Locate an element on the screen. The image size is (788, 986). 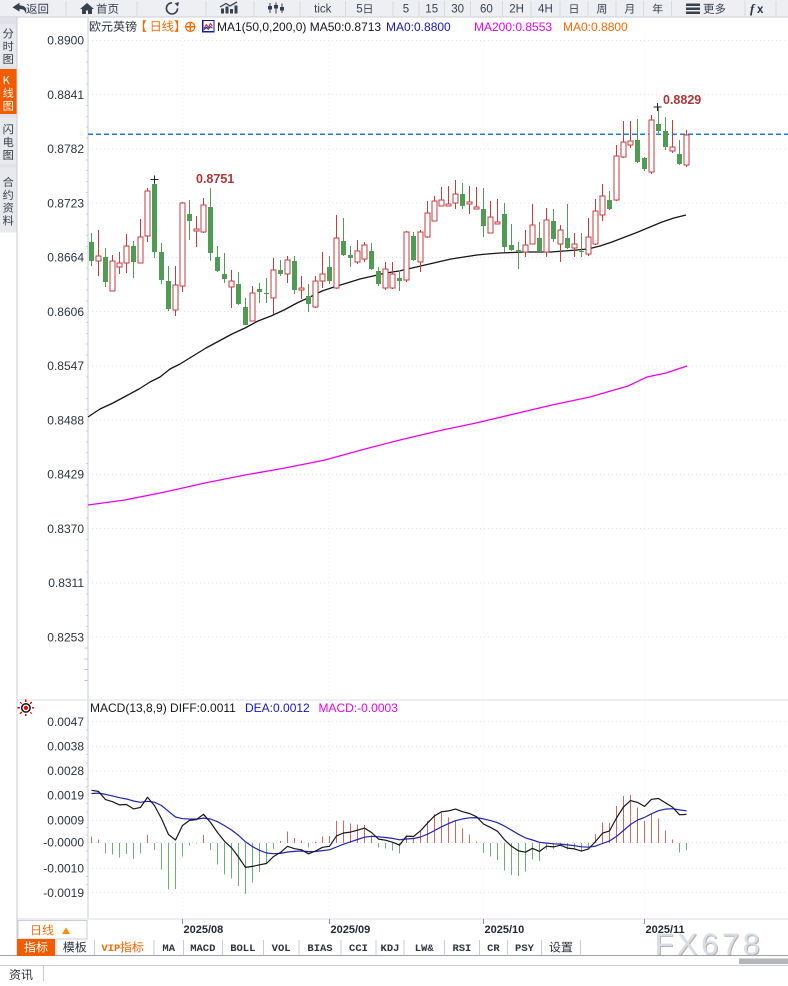
svg-text: 4H is located at coordinates (545, 10).